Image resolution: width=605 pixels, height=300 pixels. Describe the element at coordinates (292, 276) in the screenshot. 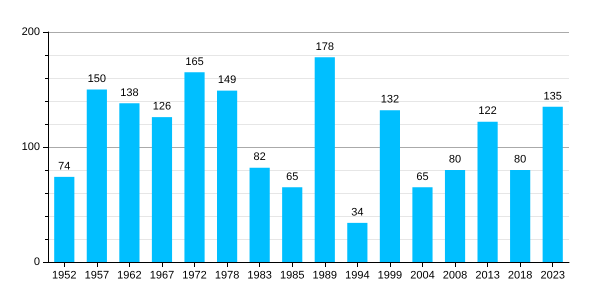

I see `x-tick-label: 1985` at that location.